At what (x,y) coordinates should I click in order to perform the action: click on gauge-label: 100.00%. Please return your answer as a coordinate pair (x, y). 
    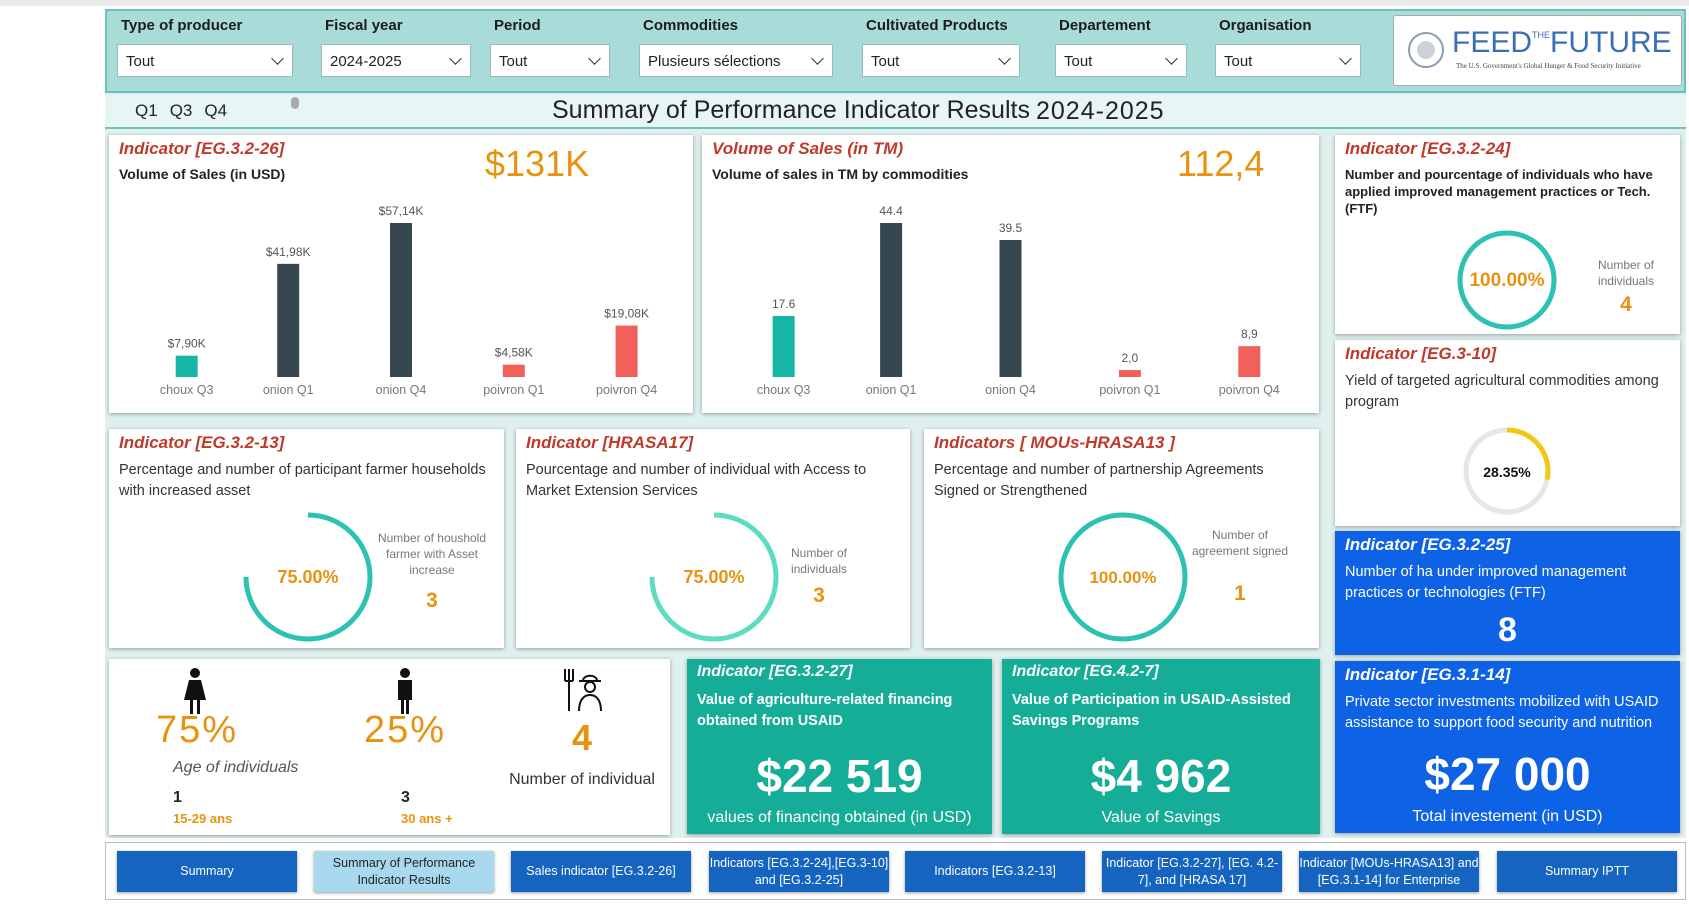
    Looking at the image, I should click on (1506, 280).